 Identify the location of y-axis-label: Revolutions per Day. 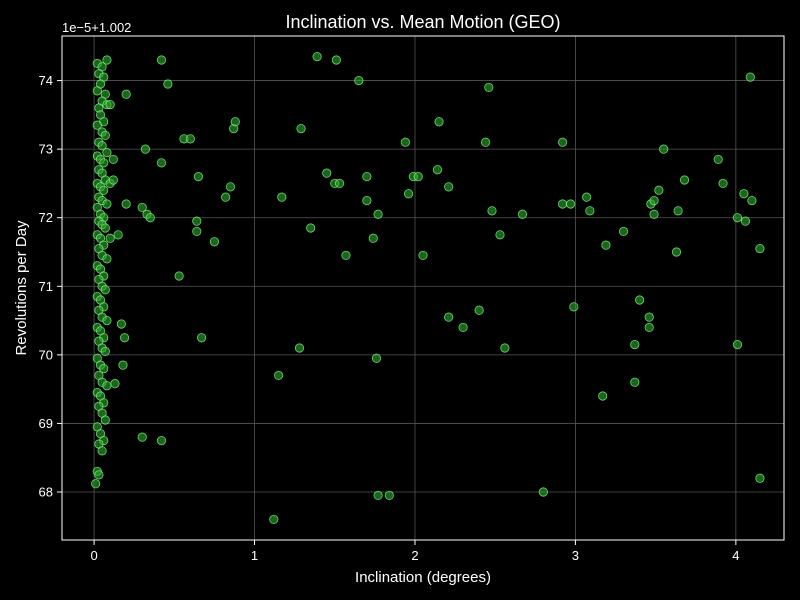
(21, 288).